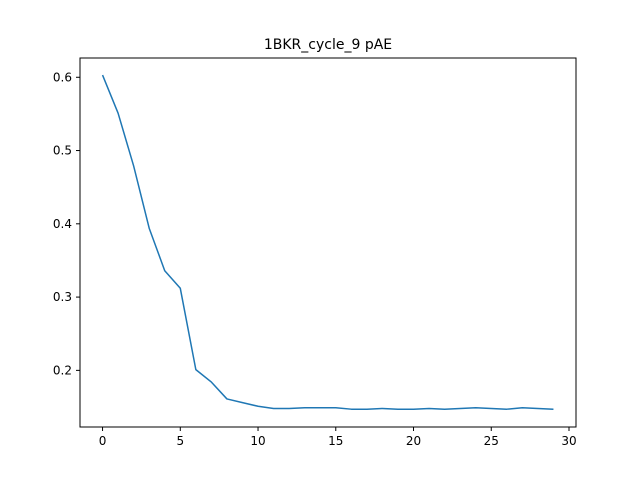 This screenshot has height=480, width=640. What do you see at coordinates (62, 370) in the screenshot?
I see `y-tick-label: 0.2` at bounding box center [62, 370].